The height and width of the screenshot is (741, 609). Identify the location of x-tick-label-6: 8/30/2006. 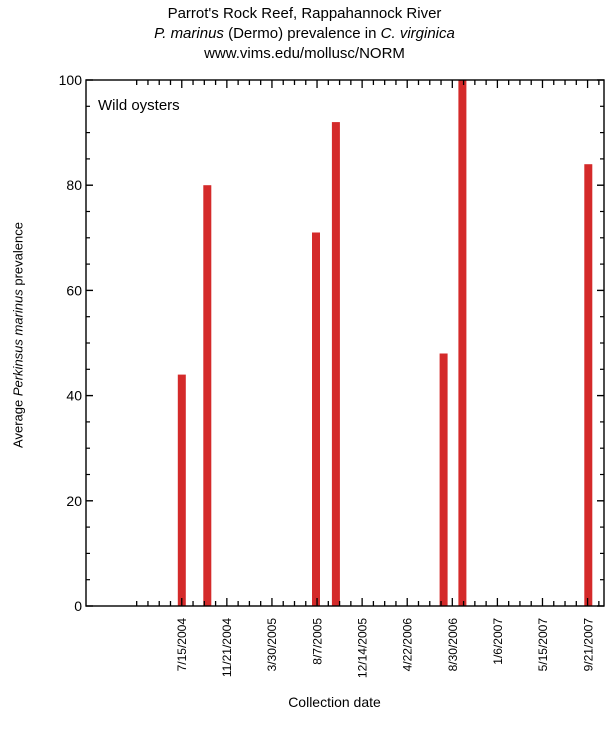
(453, 645).